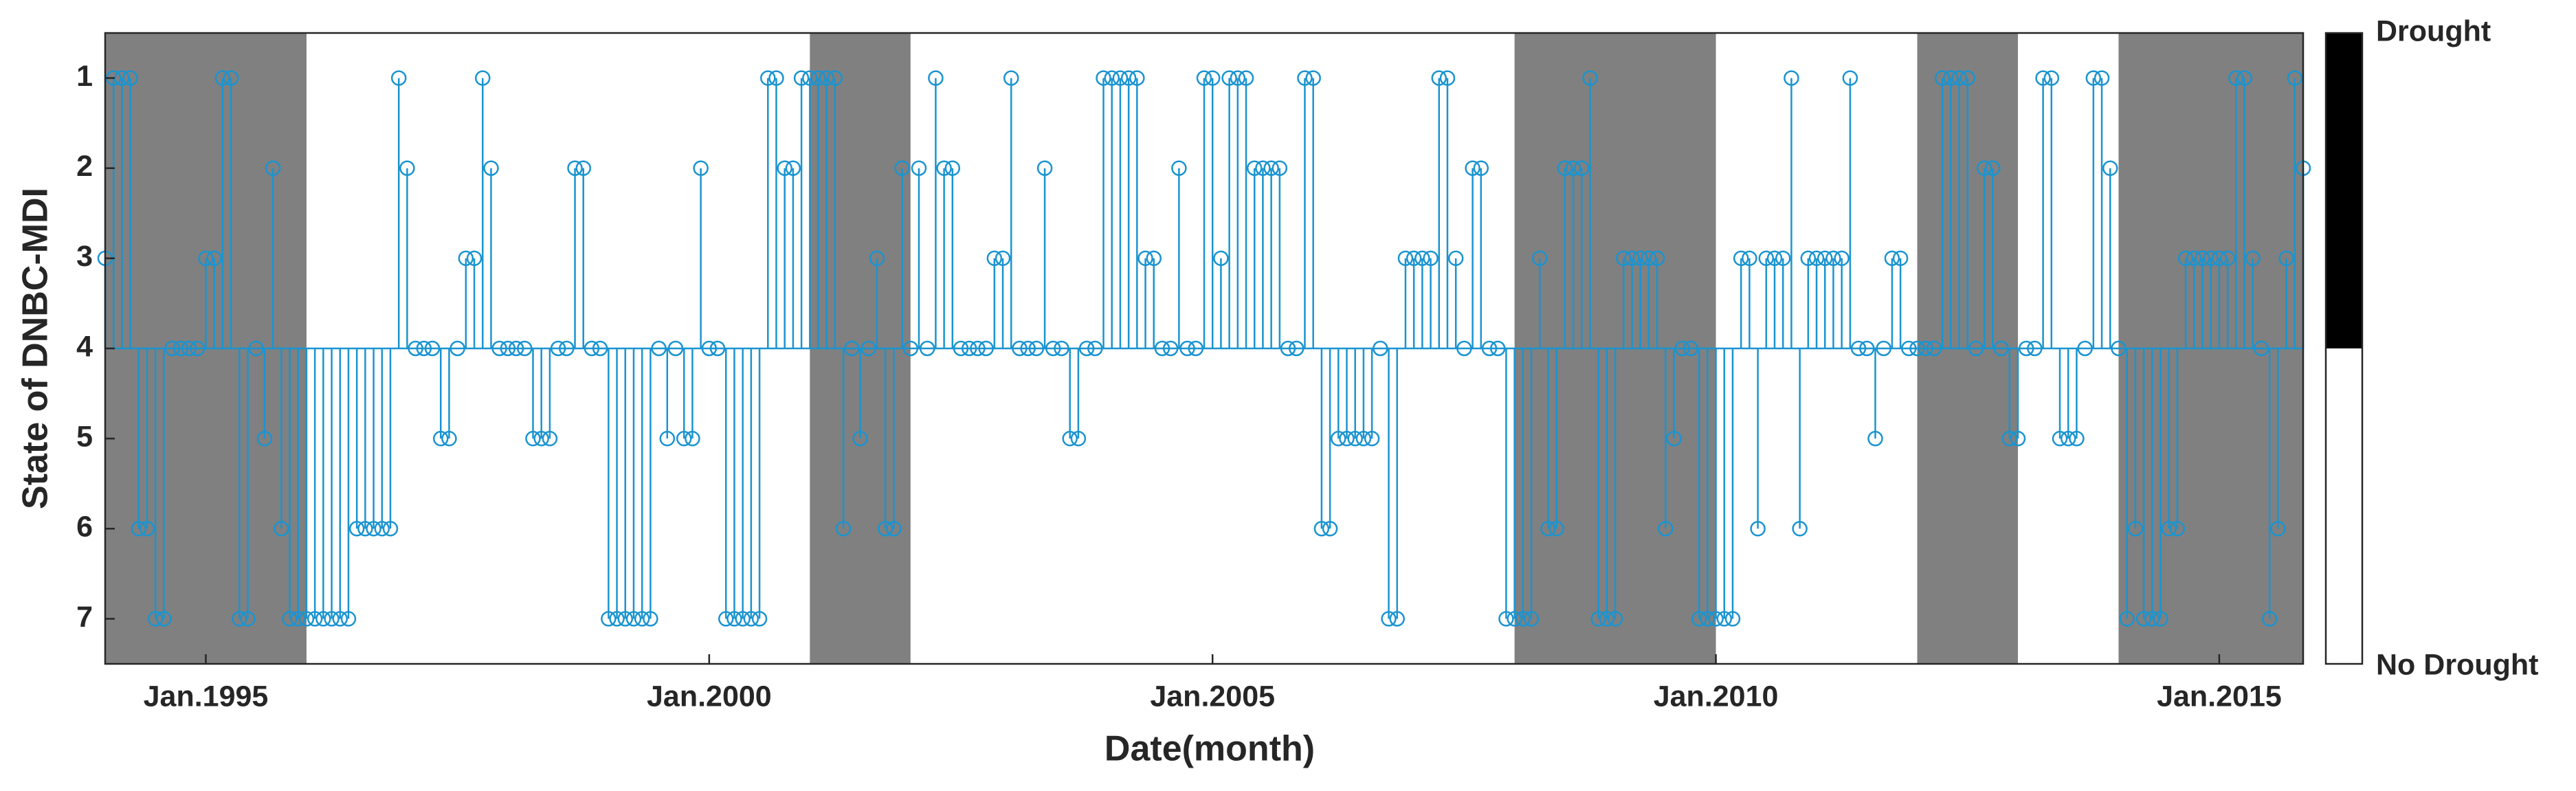  I want to click on x-tick-label: Jan.2010, so click(1716, 696).